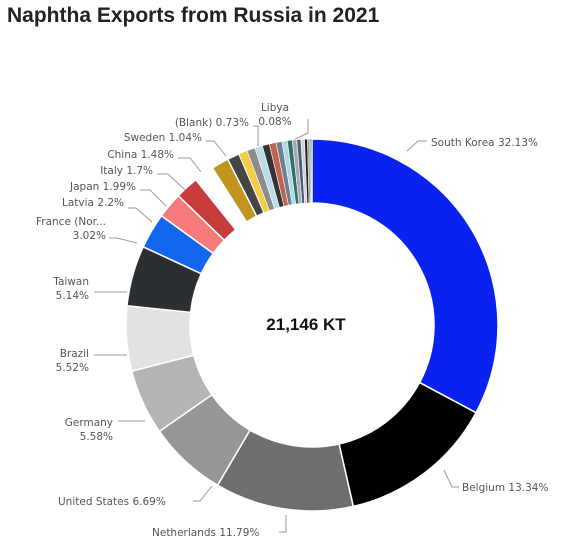 The width and height of the screenshot is (570, 551). What do you see at coordinates (93, 203) in the screenshot?
I see `data-label-latvia-2-2: Latvia 2.2%` at bounding box center [93, 203].